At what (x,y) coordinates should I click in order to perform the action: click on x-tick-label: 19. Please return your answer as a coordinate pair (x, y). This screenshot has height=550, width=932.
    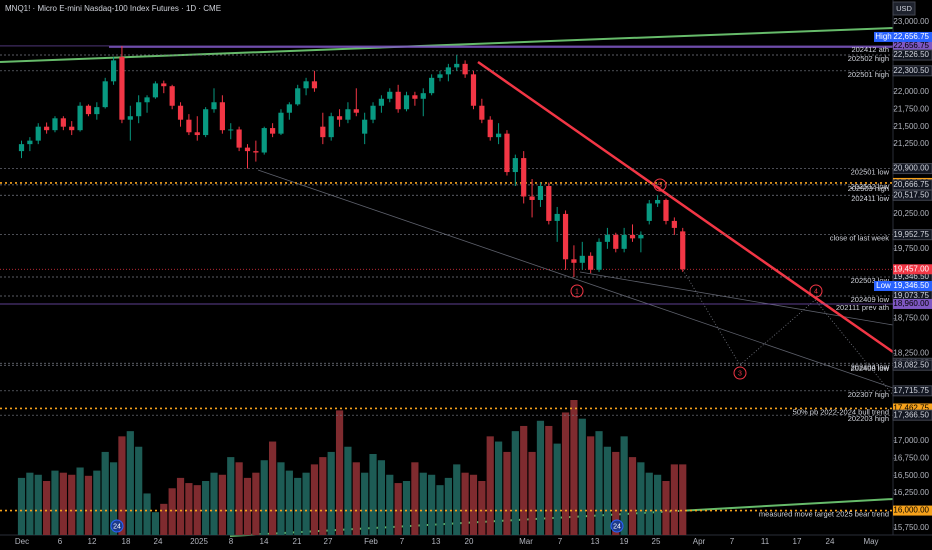
    Looking at the image, I should click on (624, 541).